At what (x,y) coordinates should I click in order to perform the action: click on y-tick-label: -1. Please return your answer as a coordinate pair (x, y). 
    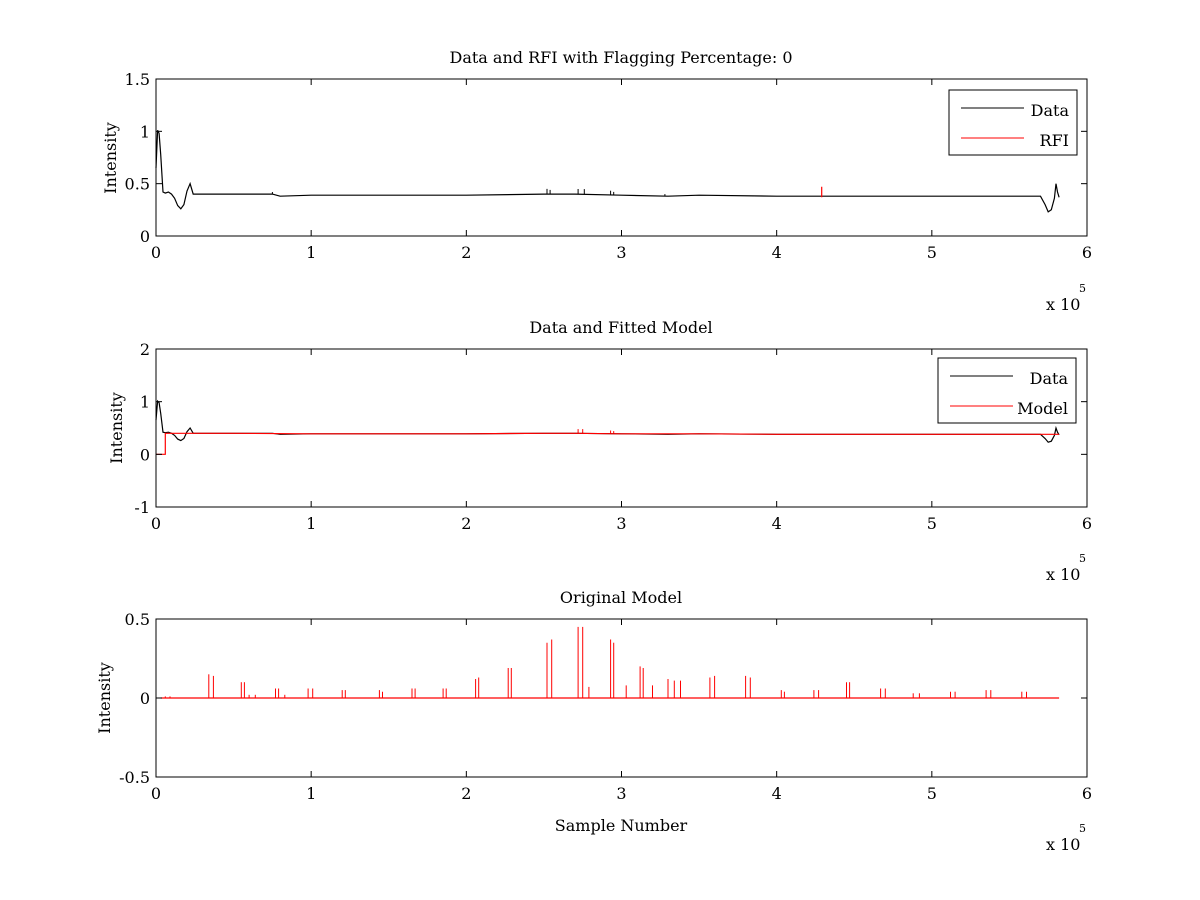
    Looking at the image, I should click on (142, 507).